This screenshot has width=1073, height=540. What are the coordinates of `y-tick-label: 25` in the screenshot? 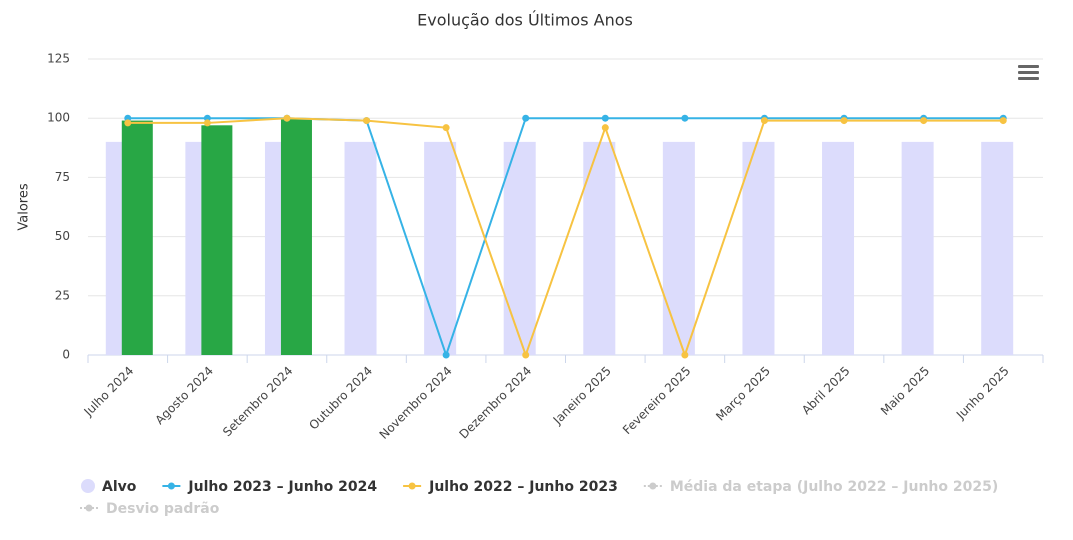 It's located at (62, 295).